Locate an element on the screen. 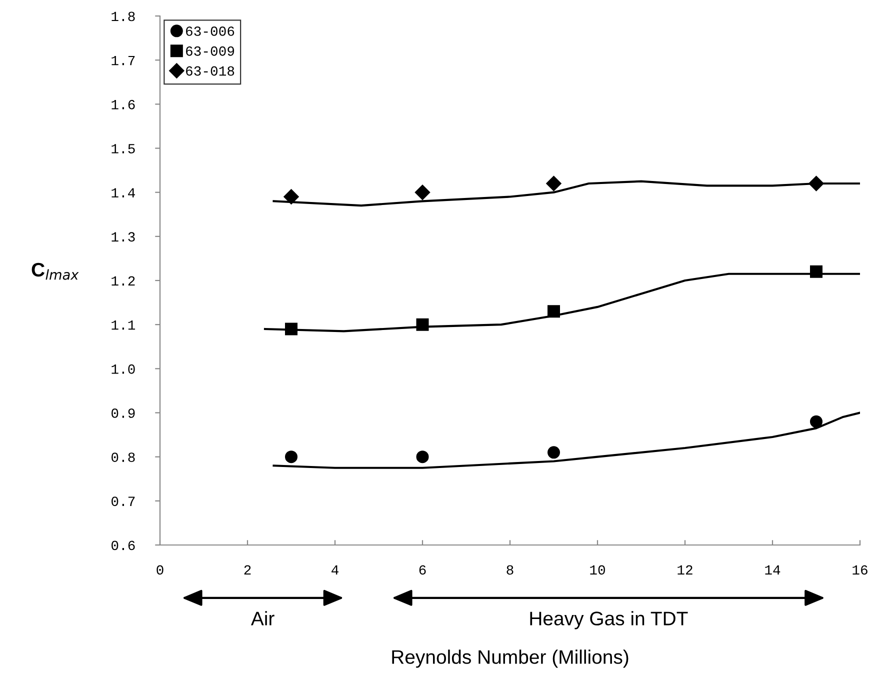 The height and width of the screenshot is (682, 871). x-tick-label: 16 is located at coordinates (860, 570).